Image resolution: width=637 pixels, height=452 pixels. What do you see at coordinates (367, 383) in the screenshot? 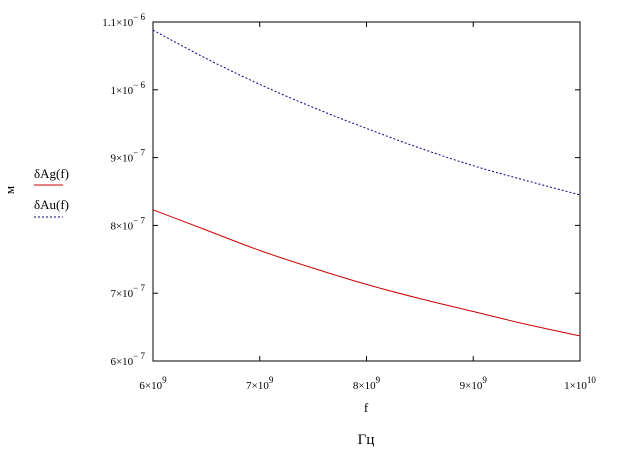
I see `x-tick-label: 8×10⁹` at bounding box center [367, 383].